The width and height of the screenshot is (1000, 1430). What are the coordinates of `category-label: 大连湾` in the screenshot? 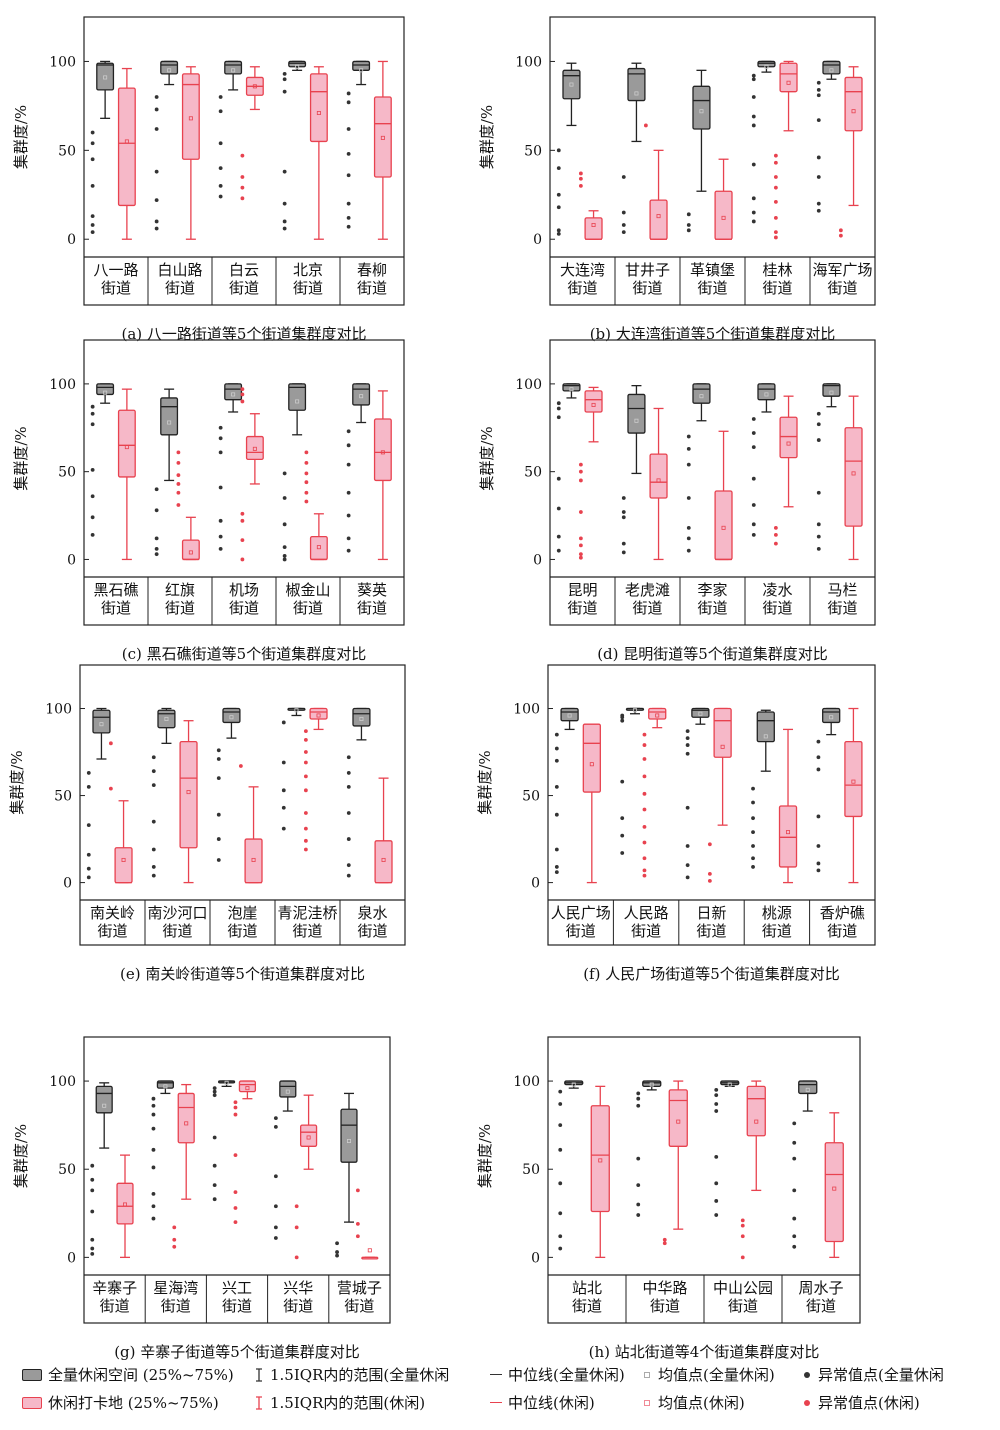 It's located at (582, 270).